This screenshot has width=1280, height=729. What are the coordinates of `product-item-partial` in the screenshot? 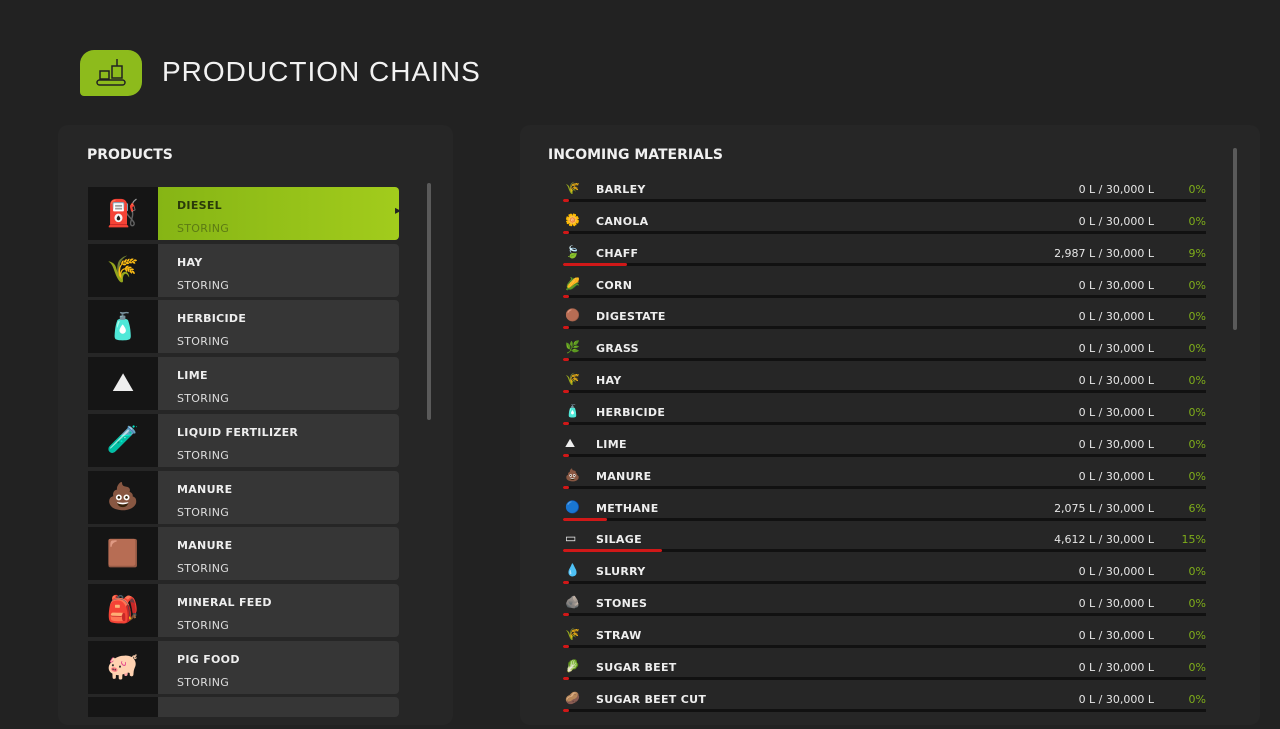 It's located at (243, 707).